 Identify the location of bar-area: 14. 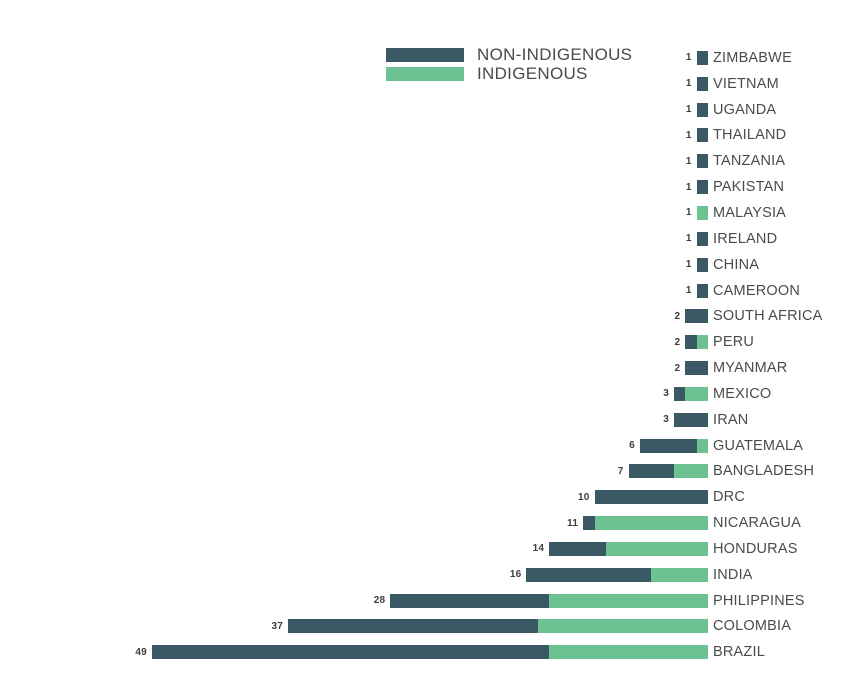
(354, 548).